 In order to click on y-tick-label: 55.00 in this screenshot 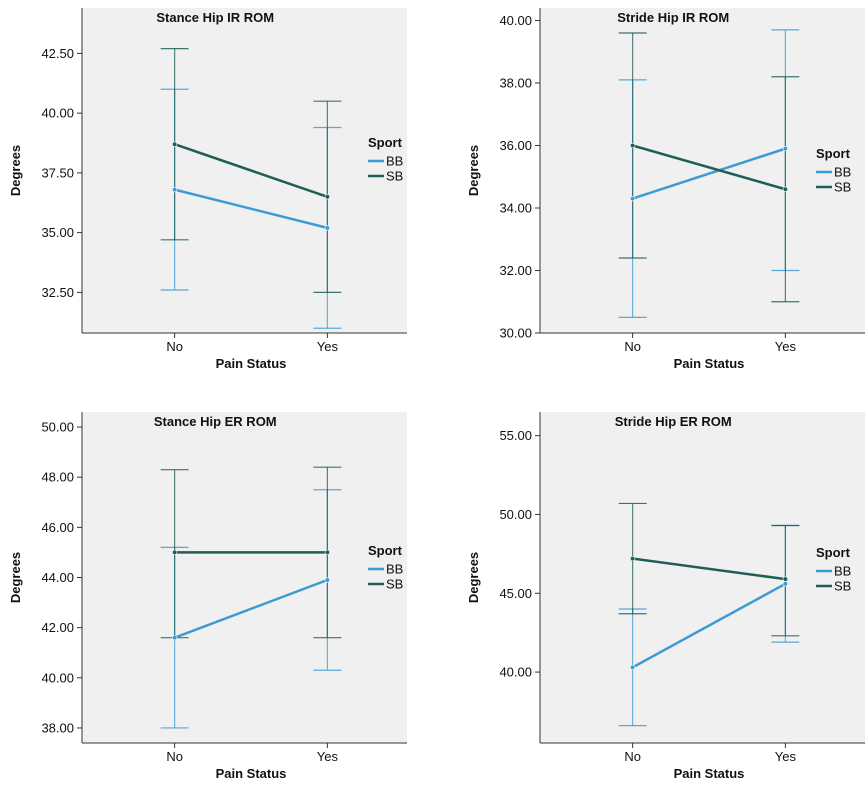, I will do `click(515, 435)`.